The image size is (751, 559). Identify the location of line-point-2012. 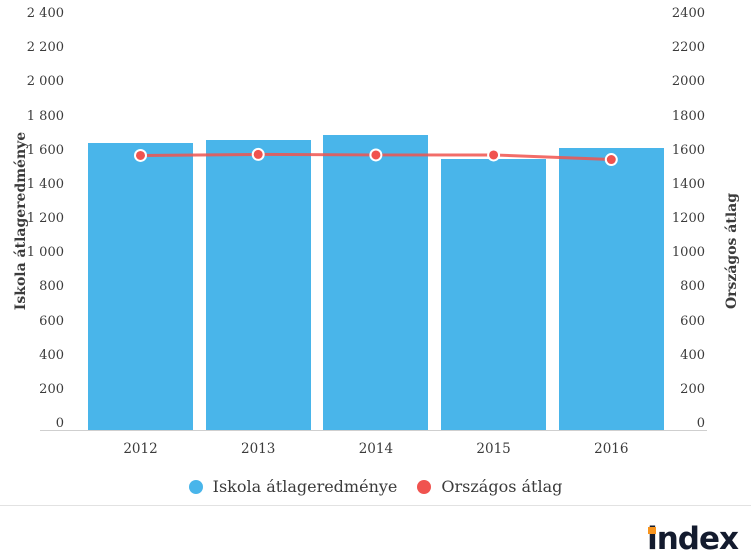
(140, 155).